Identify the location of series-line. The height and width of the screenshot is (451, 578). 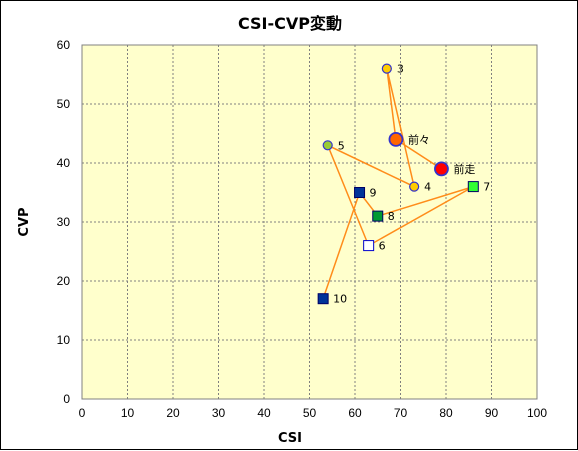
(398, 183).